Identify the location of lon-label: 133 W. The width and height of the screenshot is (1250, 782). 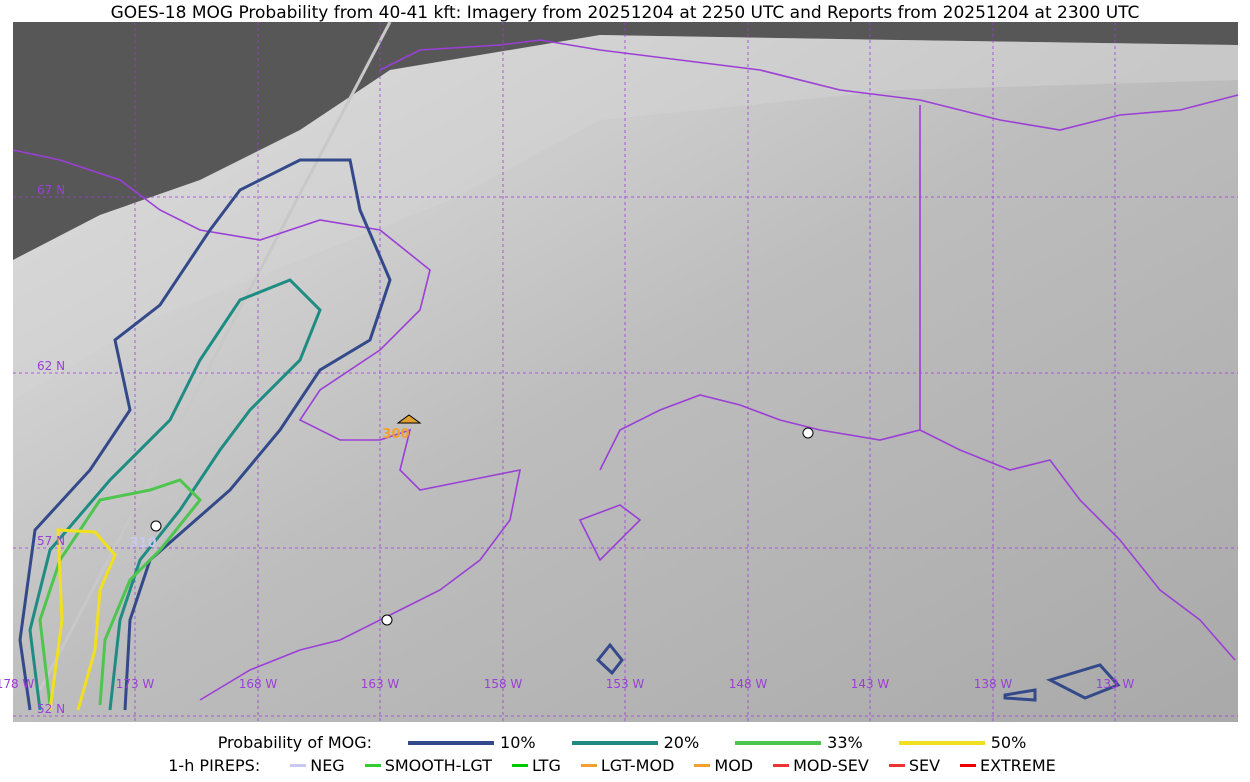
(1115, 684).